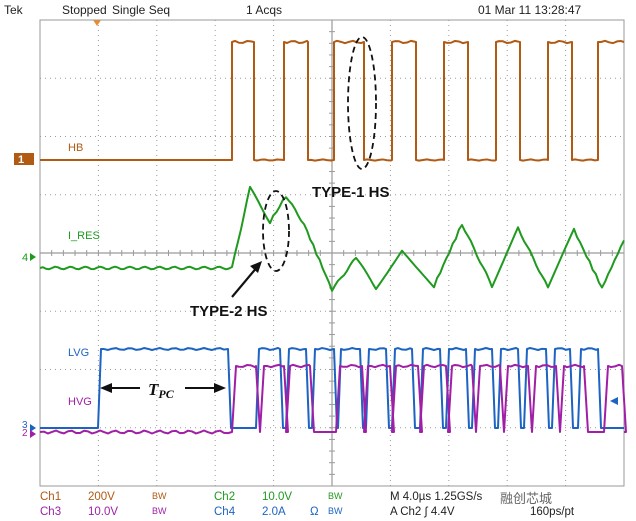 The height and width of the screenshot is (521, 636). I want to click on tpc-right-arrowhead-icon, so click(220, 388).